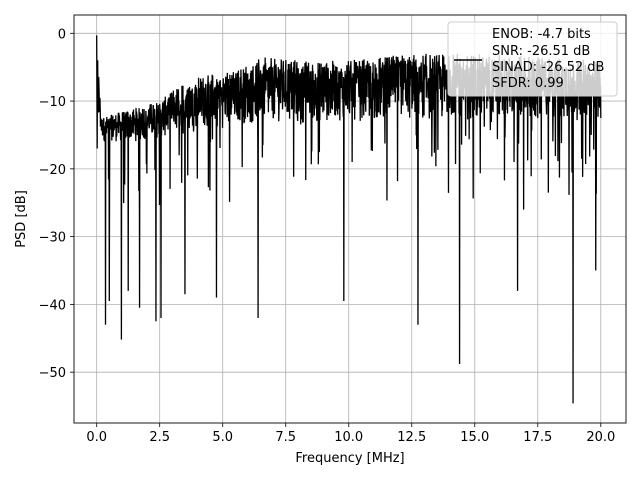 This screenshot has height=484, width=640. Describe the element at coordinates (96, 437) in the screenshot. I see `x-tick-label: 0.0` at that location.